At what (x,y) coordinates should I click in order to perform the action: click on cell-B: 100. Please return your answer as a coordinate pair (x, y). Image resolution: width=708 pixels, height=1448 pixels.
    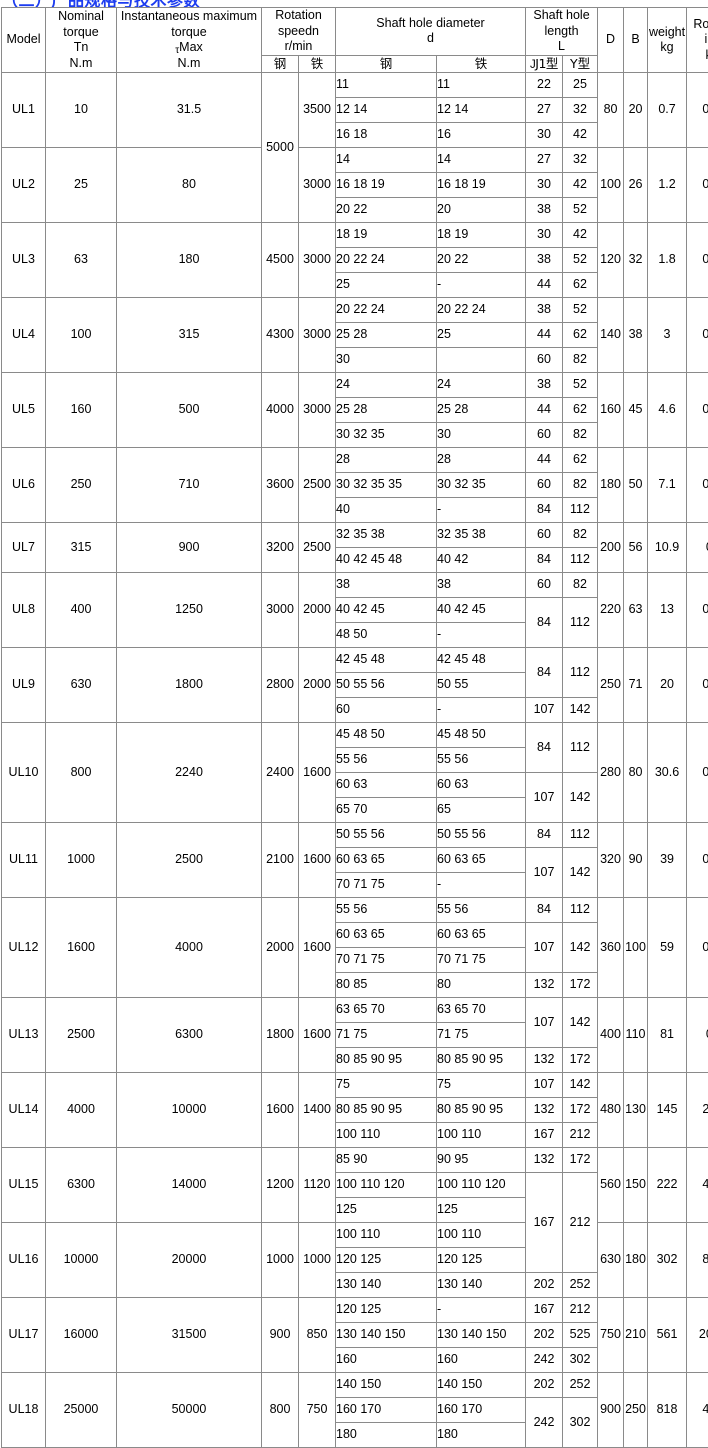
    Looking at the image, I should click on (636, 948).